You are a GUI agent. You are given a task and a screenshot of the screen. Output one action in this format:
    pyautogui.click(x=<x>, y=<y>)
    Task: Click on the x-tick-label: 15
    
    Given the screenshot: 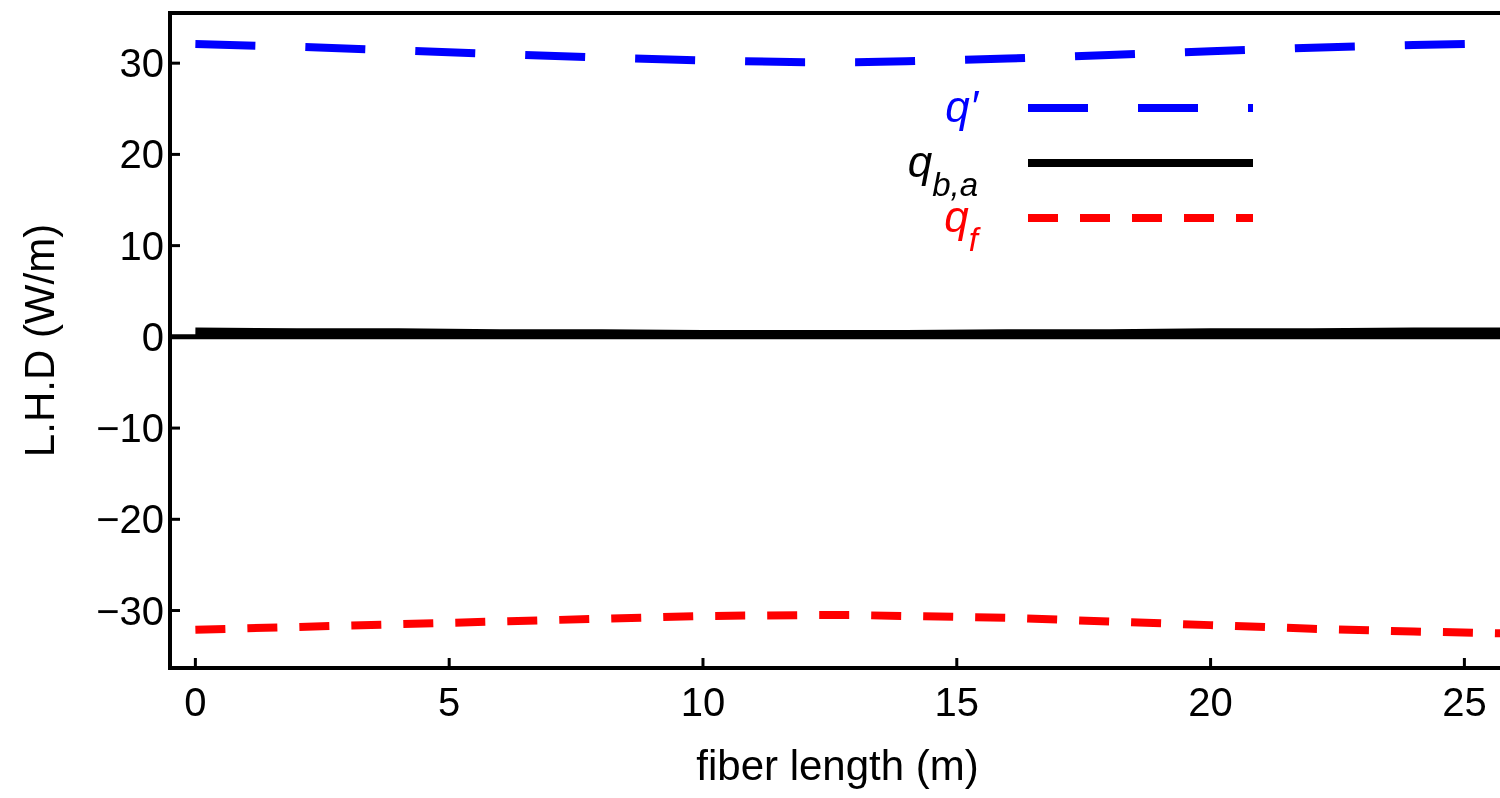 What is the action you would take?
    pyautogui.click(x=957, y=702)
    